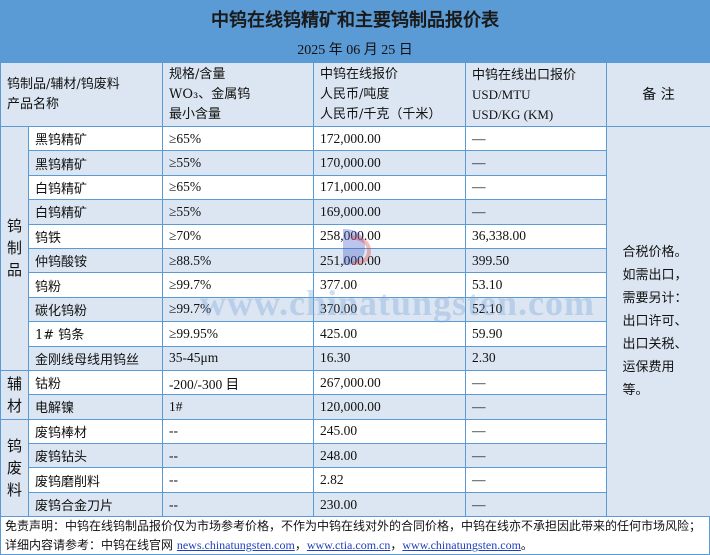 The image size is (710, 555). What do you see at coordinates (390, 163) in the screenshot?
I see `price-rmb: 170,000.00` at bounding box center [390, 163].